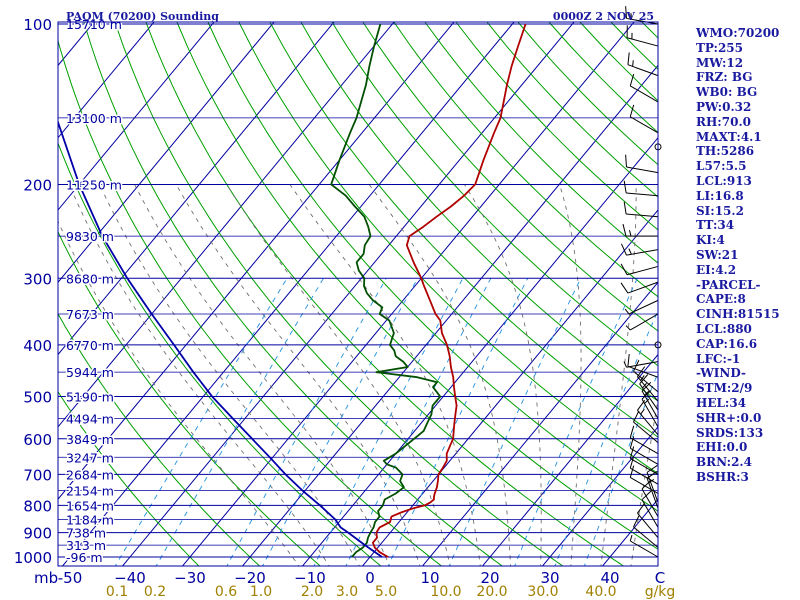  Describe the element at coordinates (717, 255) in the screenshot. I see `index-item: SW:21` at that location.